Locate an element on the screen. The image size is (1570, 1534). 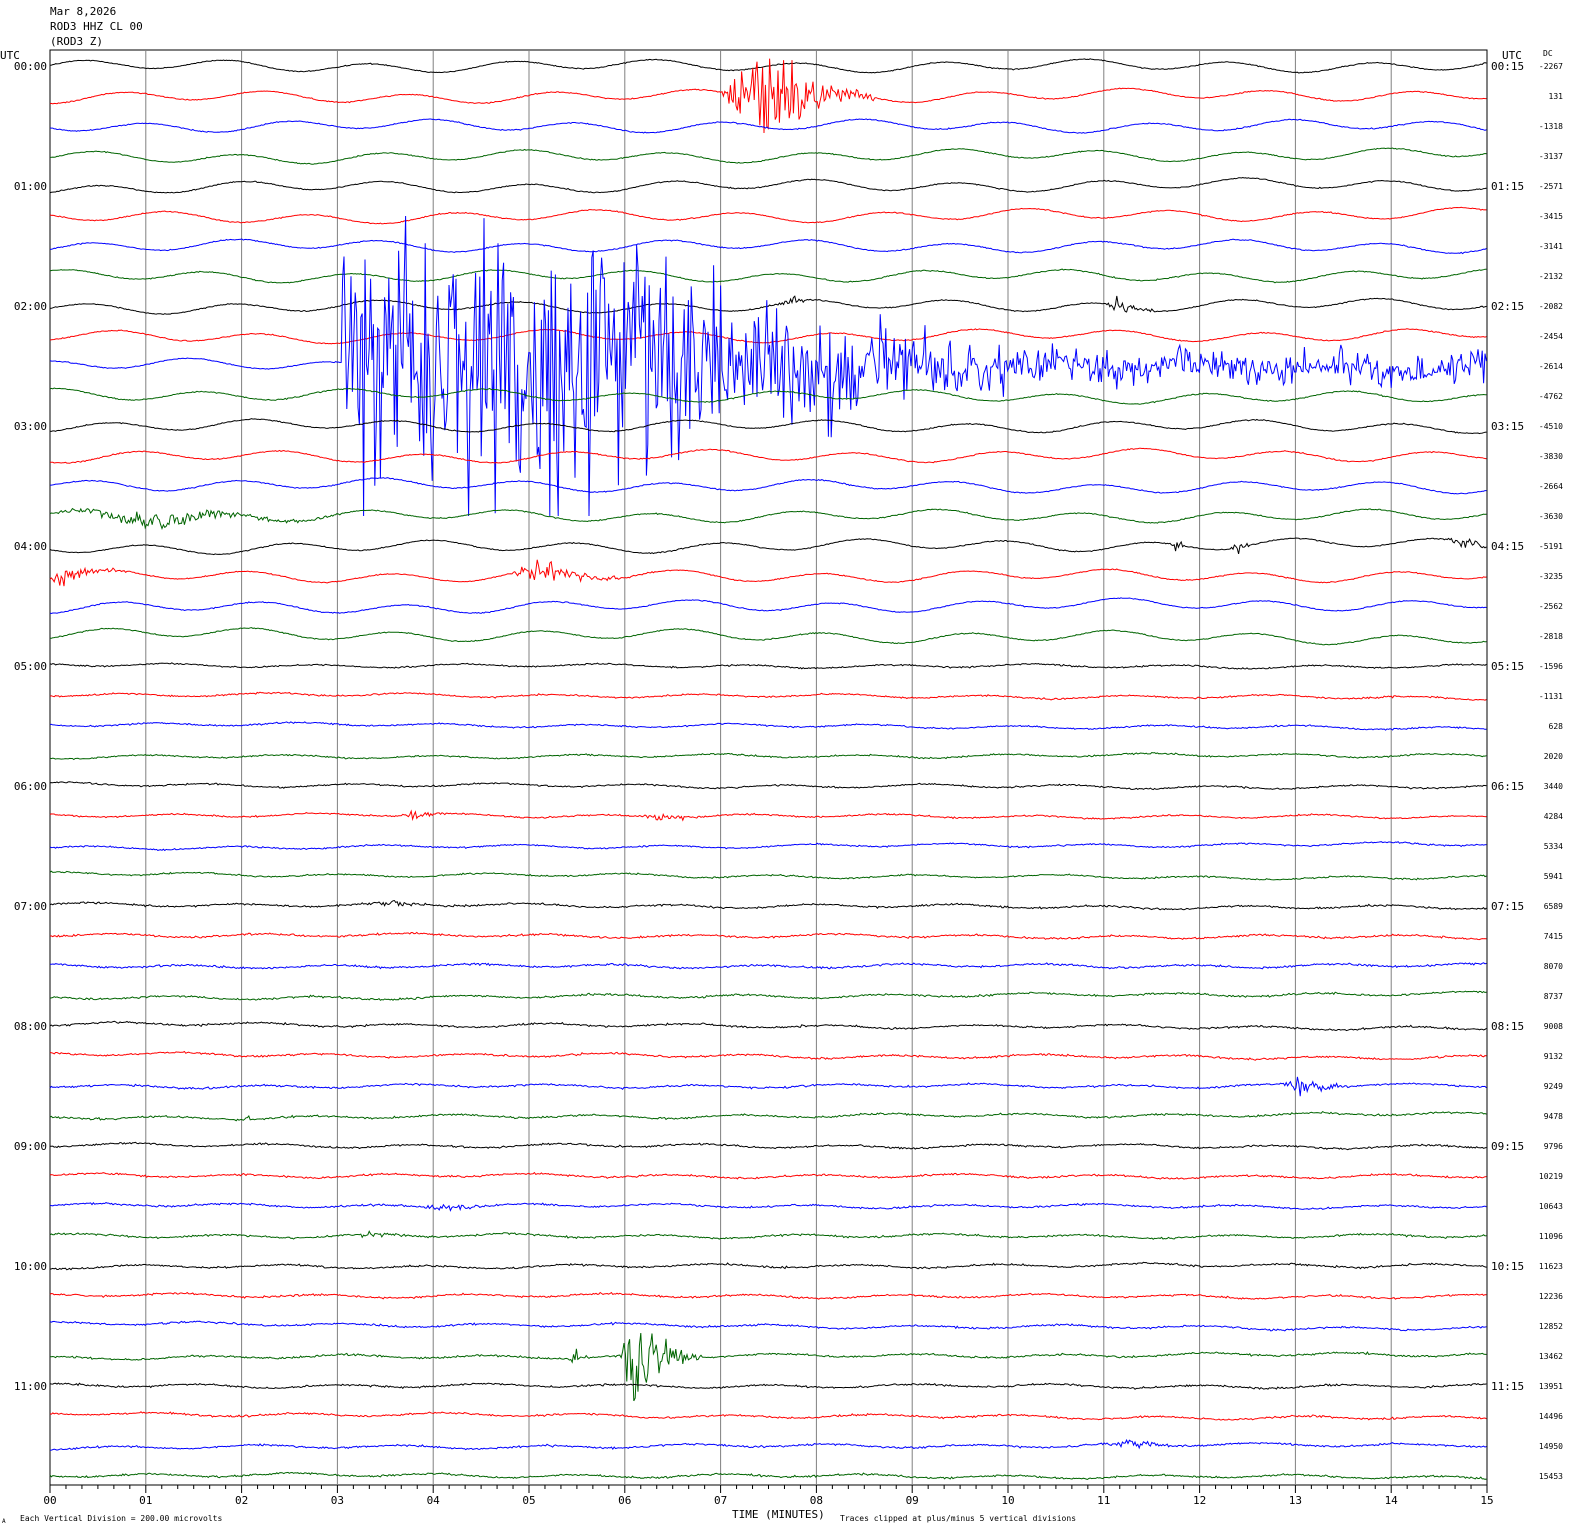
right-time-label: 04:15 is located at coordinates (1507, 546).